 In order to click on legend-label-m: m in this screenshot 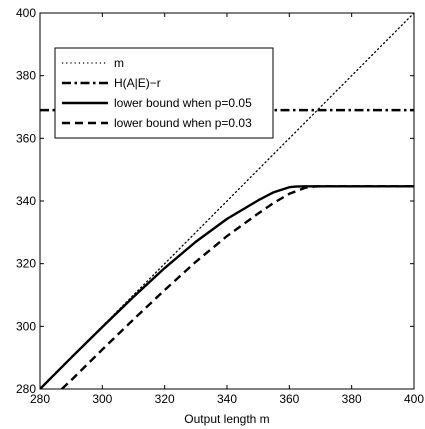, I will do `click(119, 63)`.